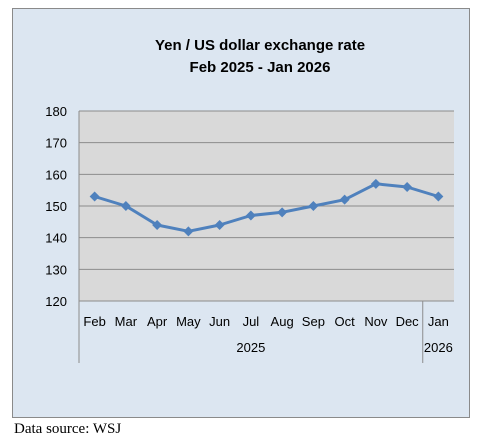 The width and height of the screenshot is (486, 445). Describe the element at coordinates (219, 321) in the screenshot. I see `x-tick-label: Jun` at that location.